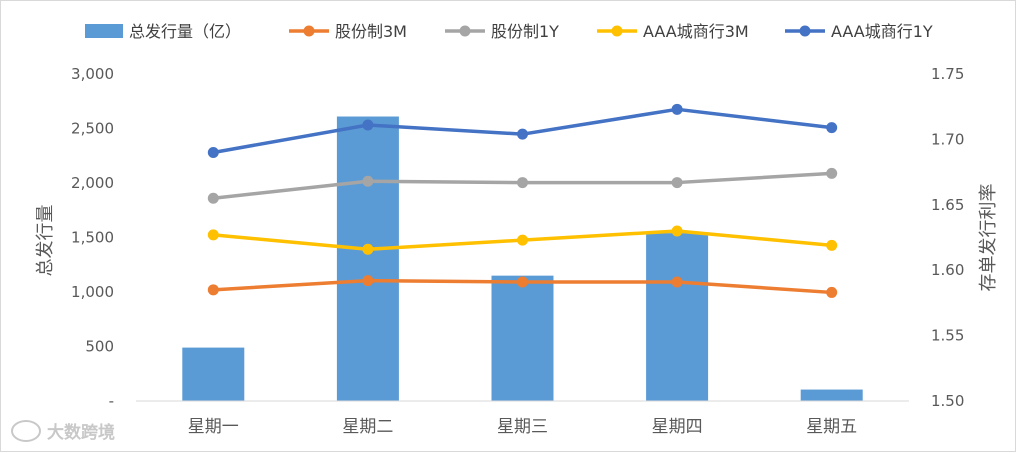 The image size is (1016, 453). Describe the element at coordinates (947, 74) in the screenshot. I see `y-right-tick-label: 1.75` at that location.